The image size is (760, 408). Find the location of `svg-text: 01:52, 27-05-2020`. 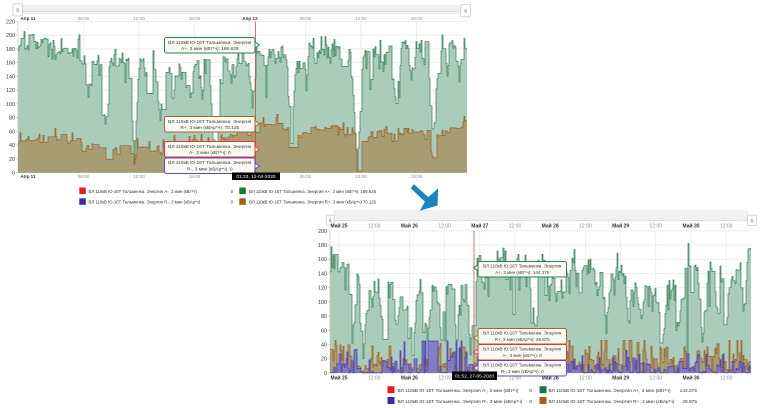

svg-text: 01:52, 27-05-2020 is located at coordinates (475, 377).